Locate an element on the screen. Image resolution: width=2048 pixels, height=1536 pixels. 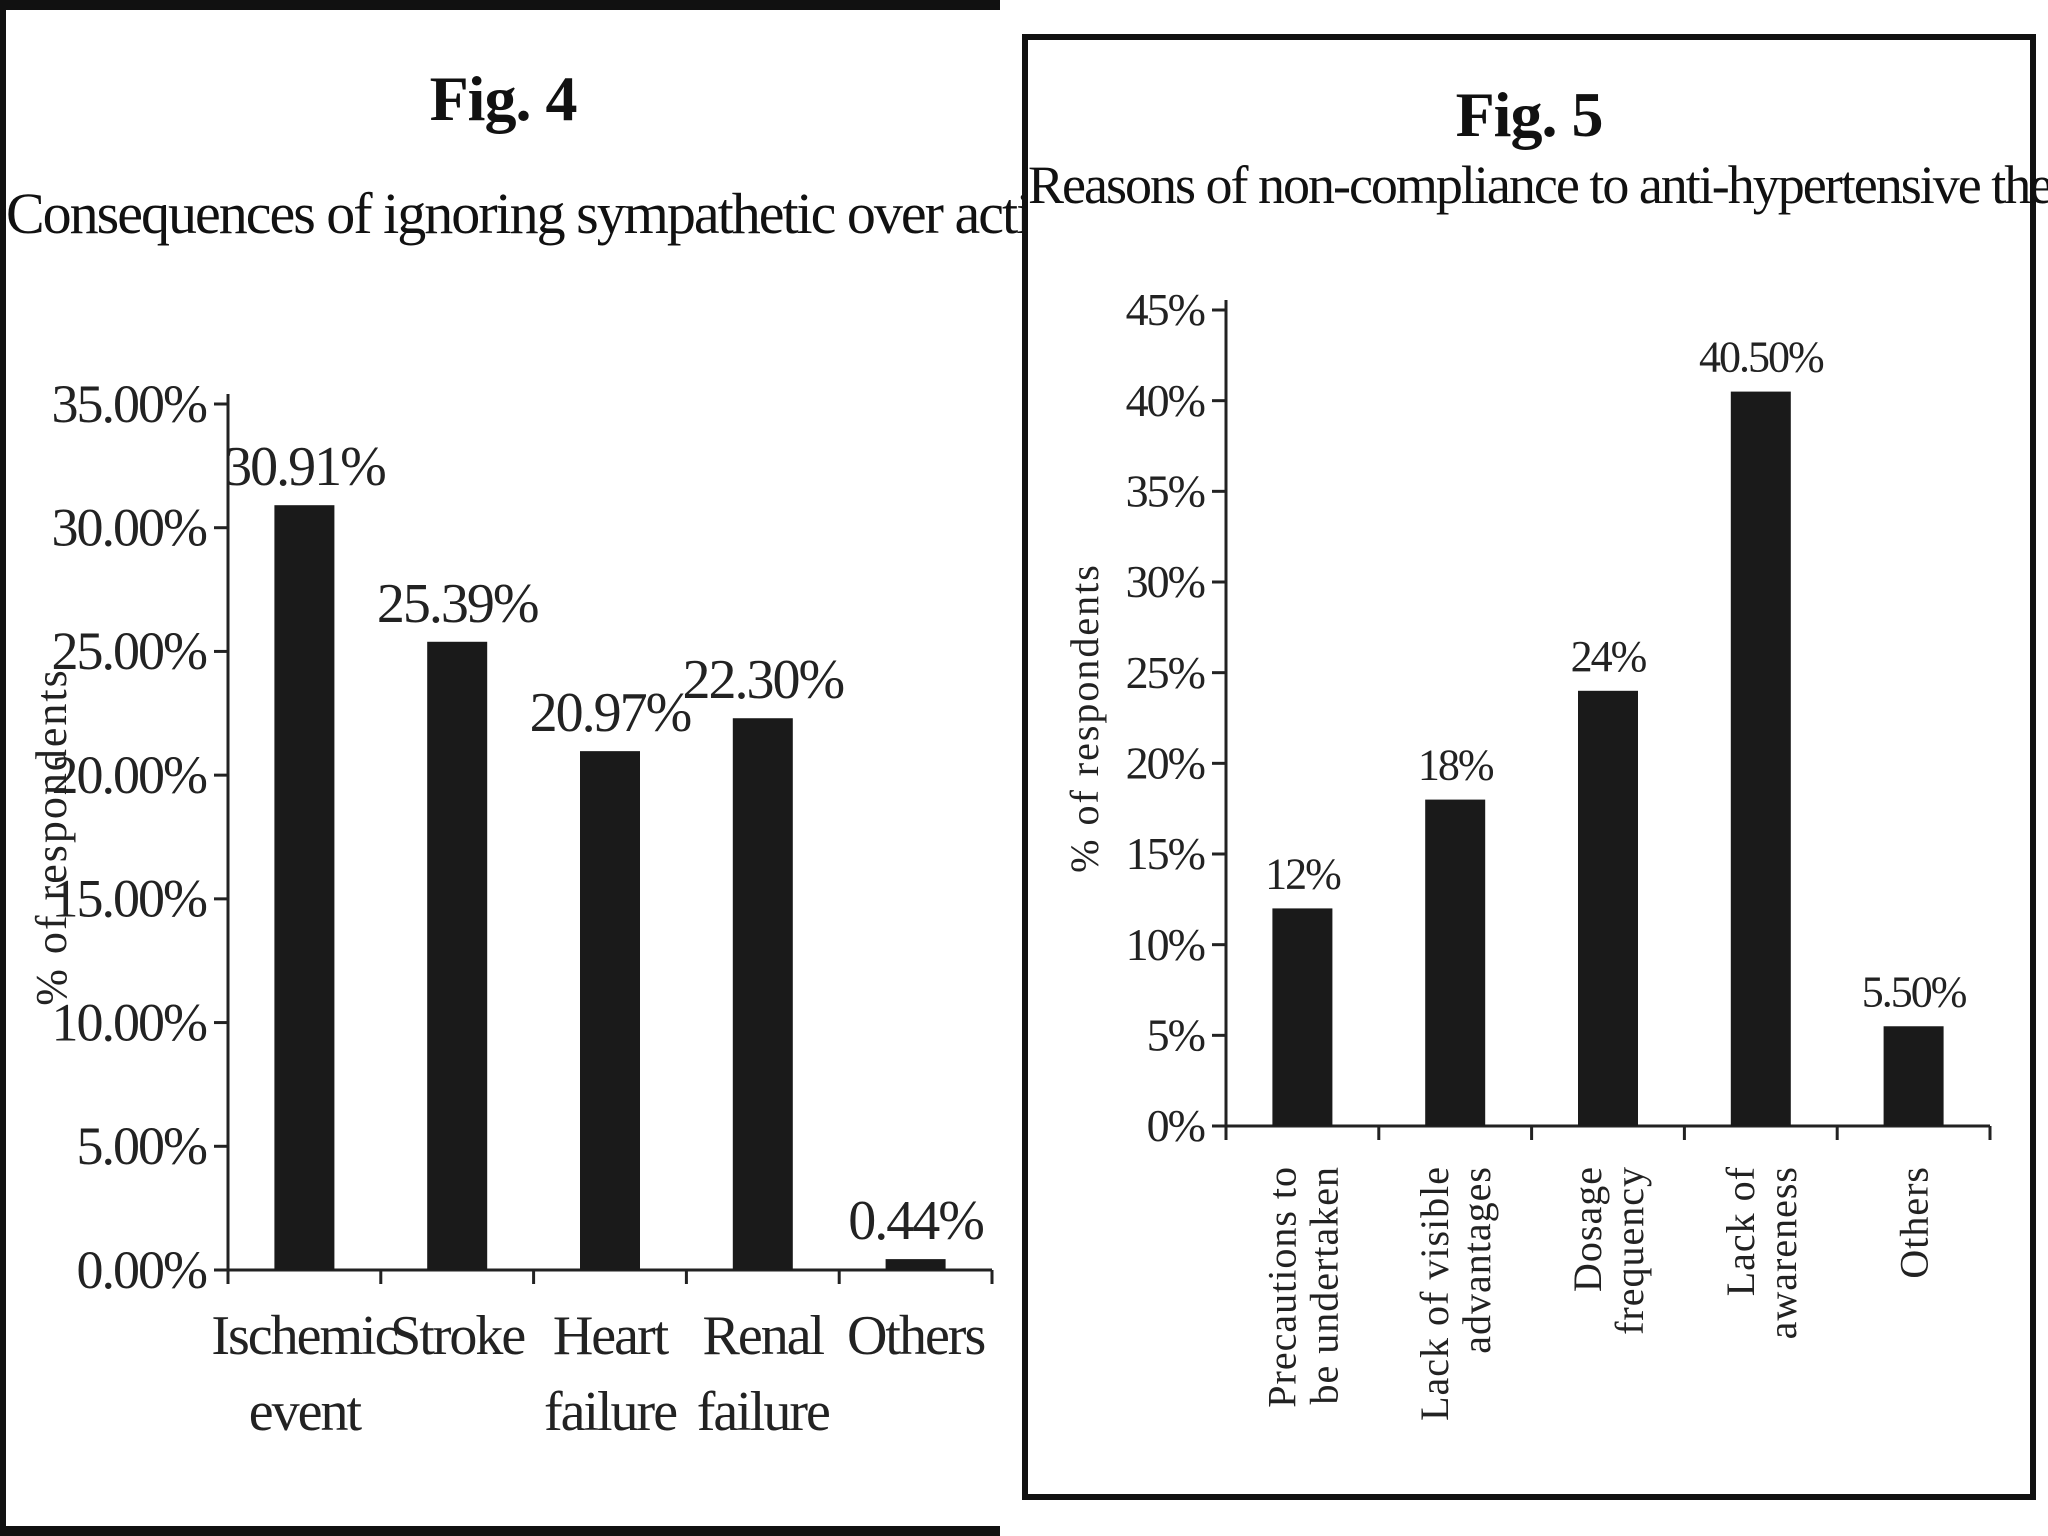
y-tick-label: 40% is located at coordinates (1165, 400).